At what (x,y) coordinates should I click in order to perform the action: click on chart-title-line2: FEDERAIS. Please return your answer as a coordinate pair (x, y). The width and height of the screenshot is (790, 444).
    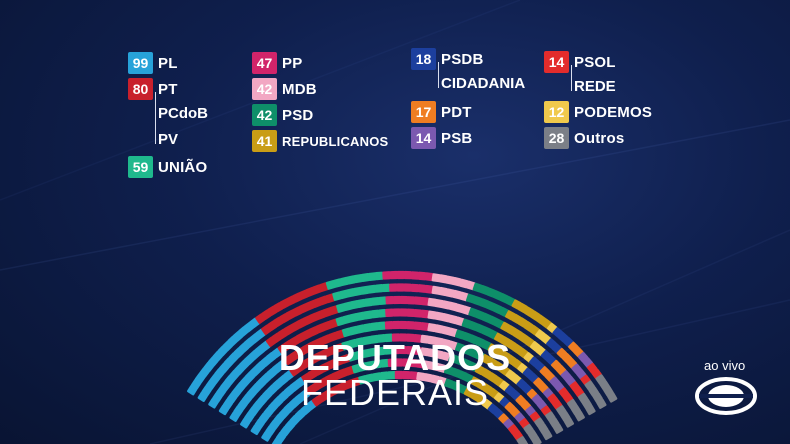
    Looking at the image, I should click on (395, 392).